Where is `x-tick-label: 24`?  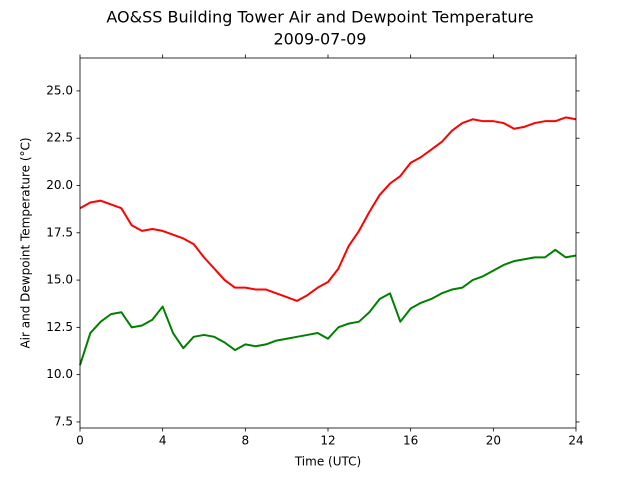 x-tick-label: 24 is located at coordinates (575, 441).